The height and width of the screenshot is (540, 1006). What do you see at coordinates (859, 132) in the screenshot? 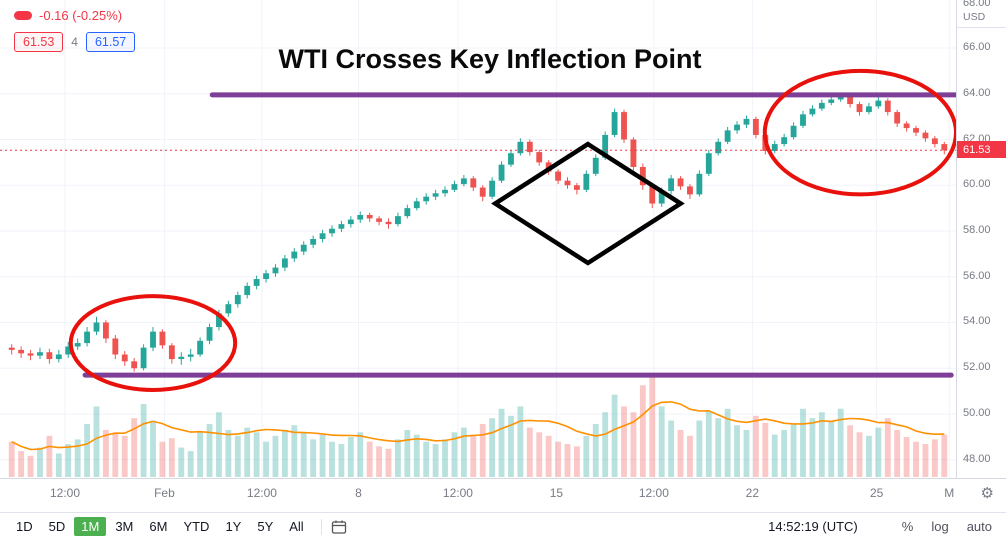
I see `upper-right-highlight` at bounding box center [859, 132].